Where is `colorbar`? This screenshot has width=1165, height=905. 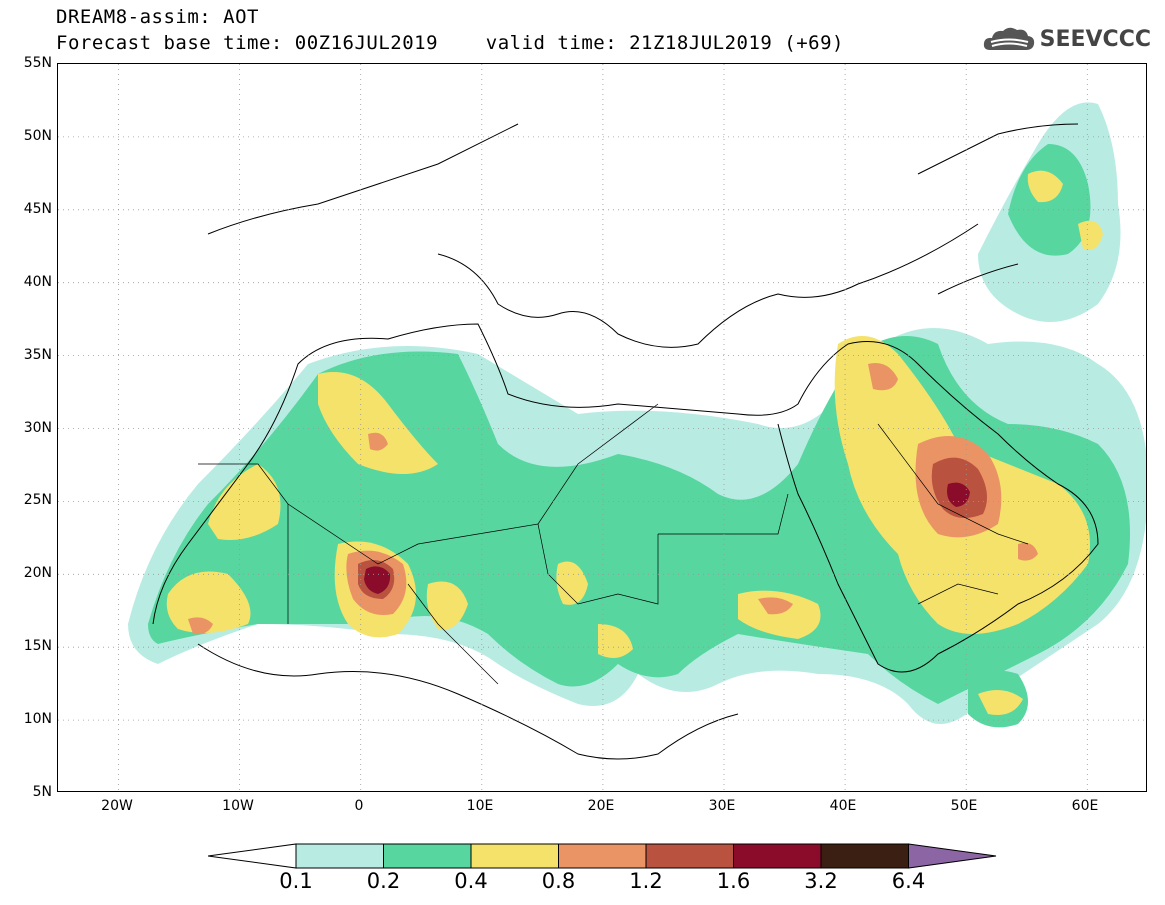
colorbar is located at coordinates (602, 856).